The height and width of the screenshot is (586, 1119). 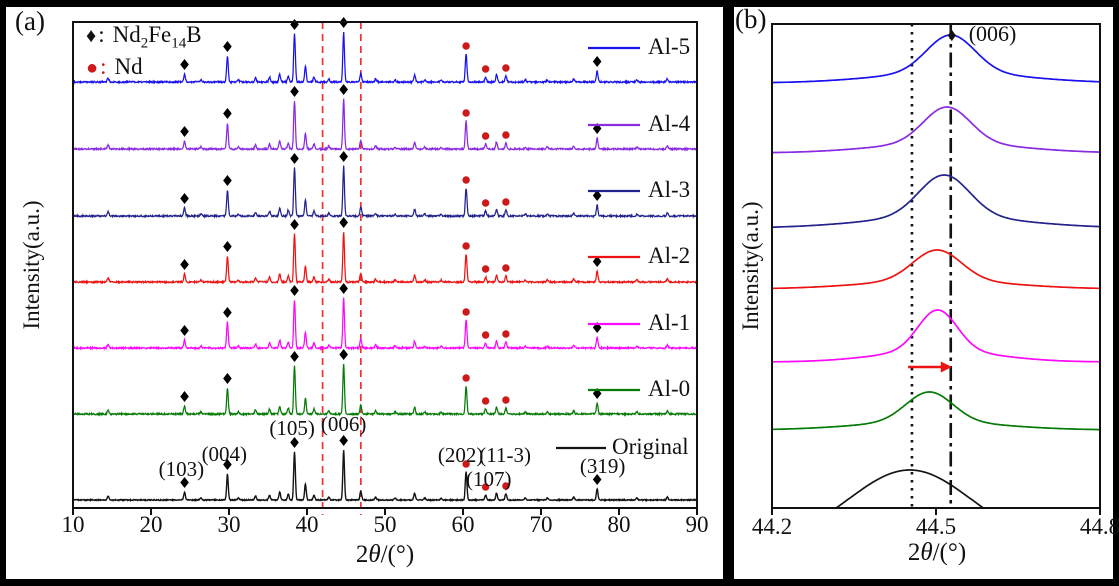 I want to click on panel-a-xlabel-theta: θ, so click(x=374, y=554).